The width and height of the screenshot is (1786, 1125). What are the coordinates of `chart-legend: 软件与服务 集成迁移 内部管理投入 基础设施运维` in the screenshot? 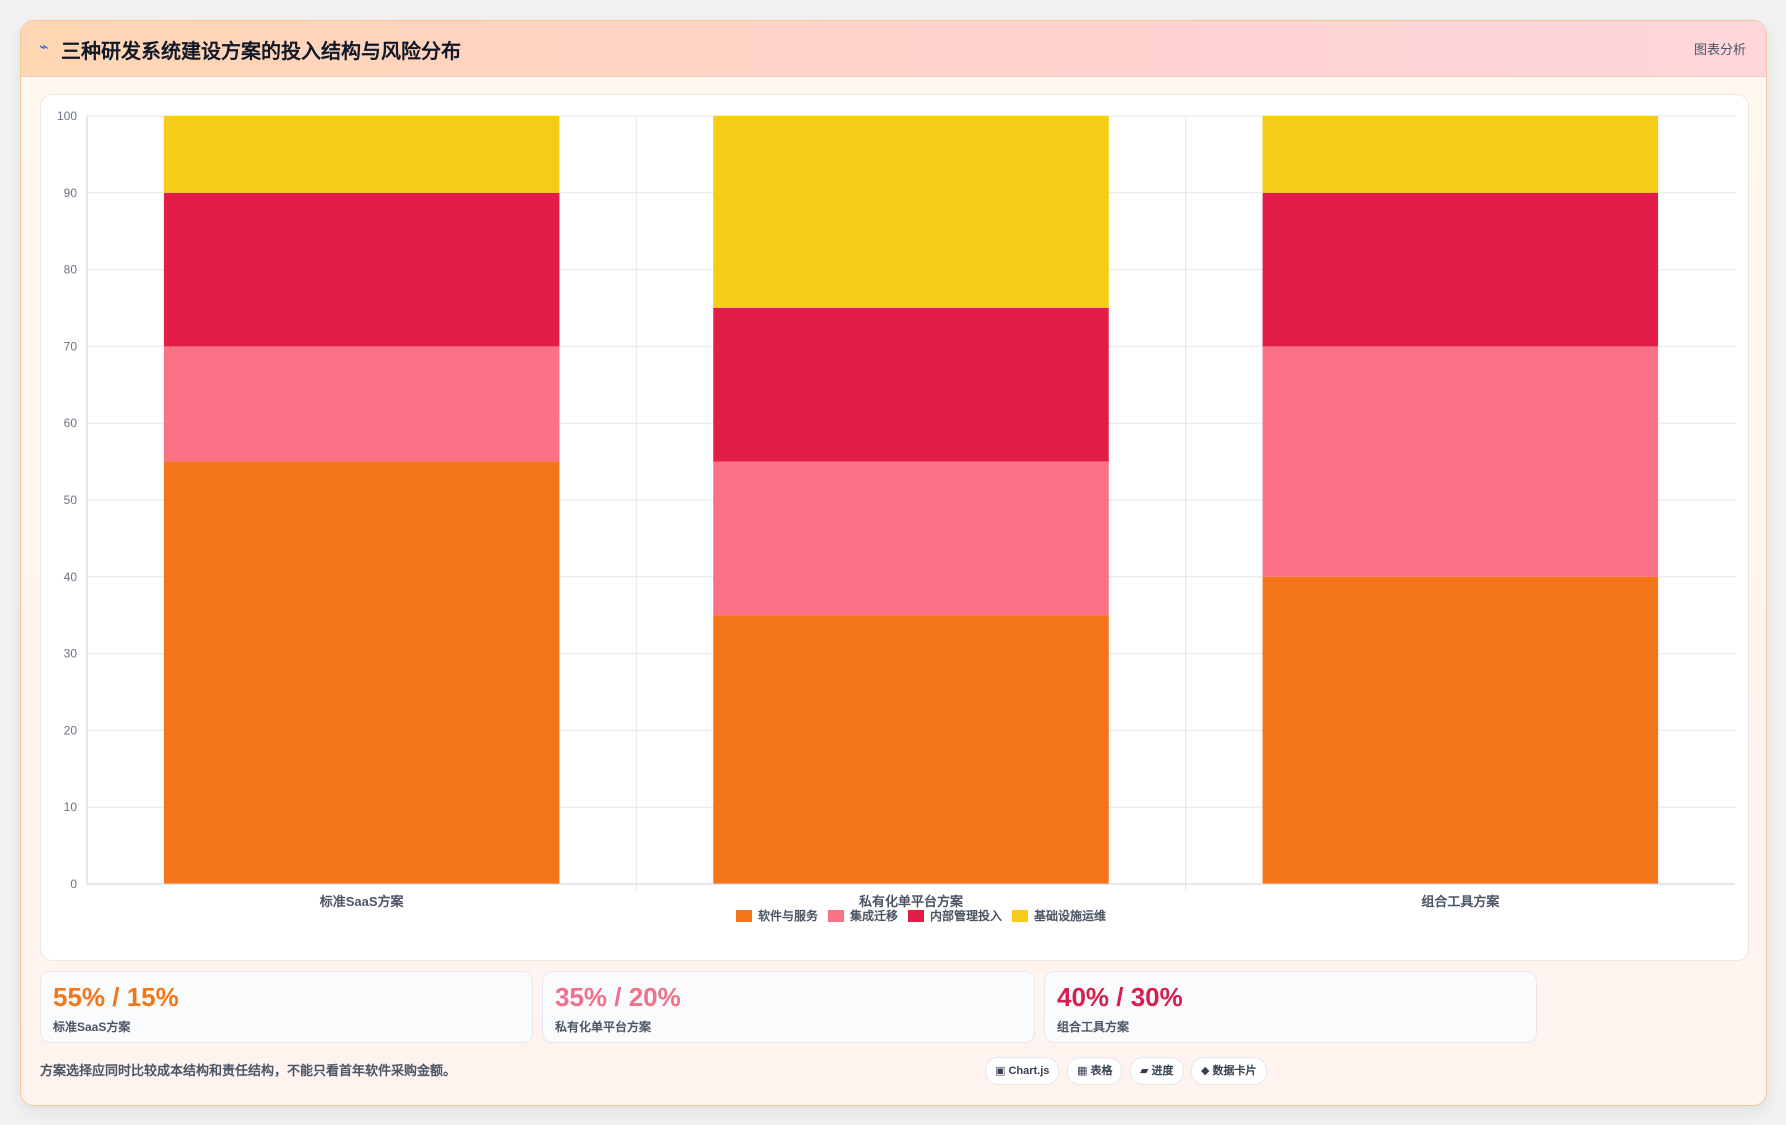 It's located at (921, 915).